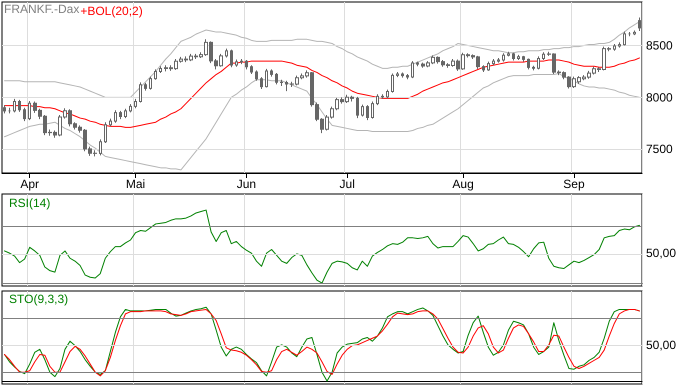  I want to click on x-tick-label: Jun, so click(246, 184).